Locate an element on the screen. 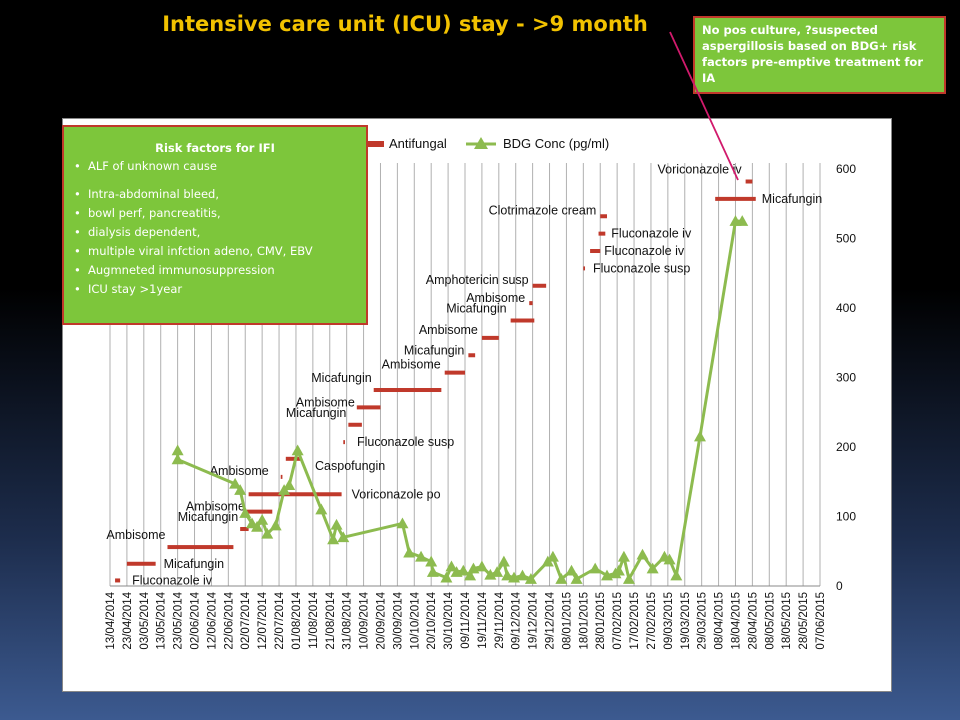 The image size is (960, 720). x-tick-label: 29/03/2015 is located at coordinates (703, 621).